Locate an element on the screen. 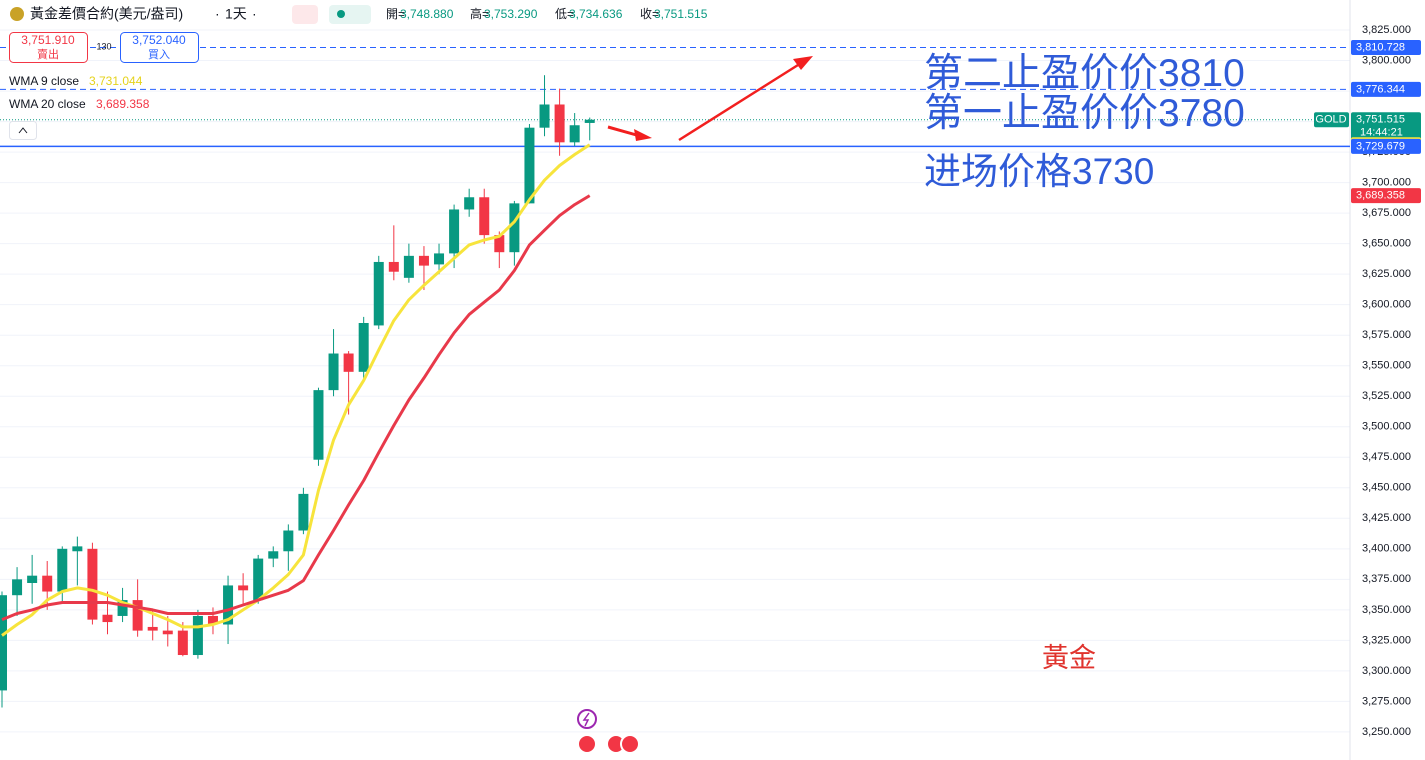 The height and width of the screenshot is (760, 1425). sell-button is located at coordinates (48, 47).